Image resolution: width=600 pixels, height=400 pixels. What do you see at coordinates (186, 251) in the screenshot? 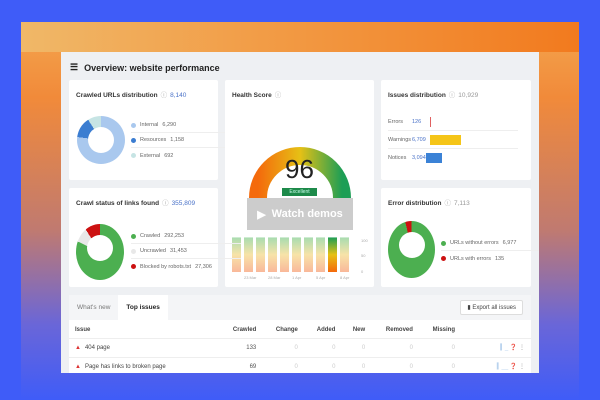
I see `legend-item: Uncrawled 31,453` at bounding box center [186, 251].